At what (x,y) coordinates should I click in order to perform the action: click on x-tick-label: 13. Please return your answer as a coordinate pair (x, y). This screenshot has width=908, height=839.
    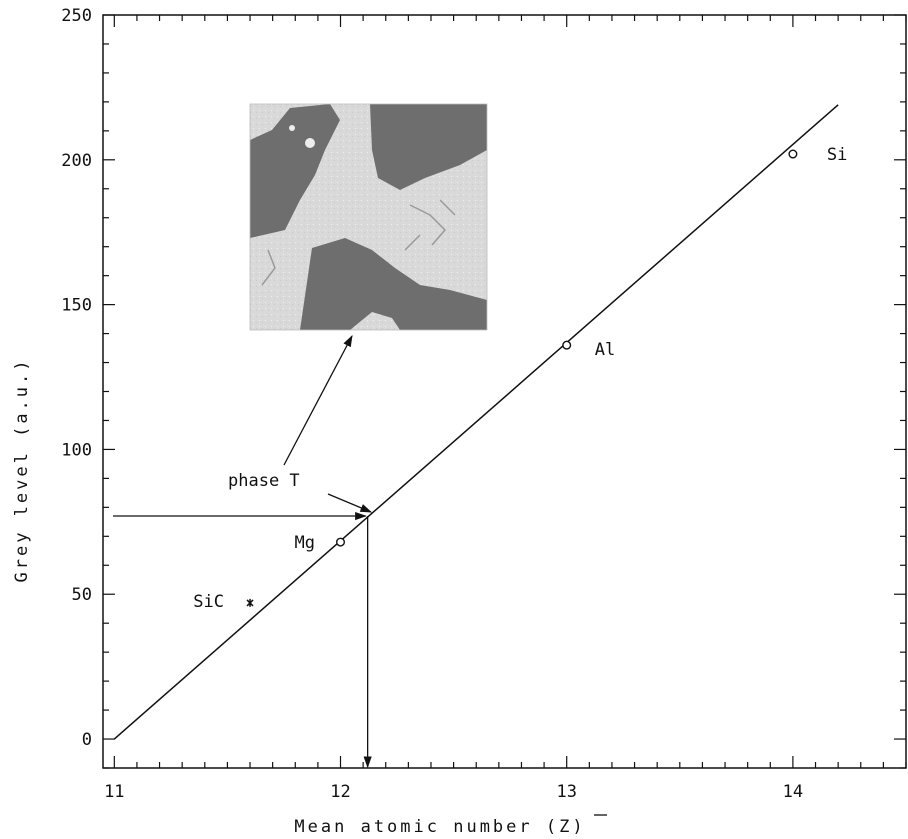
    Looking at the image, I should click on (566, 792).